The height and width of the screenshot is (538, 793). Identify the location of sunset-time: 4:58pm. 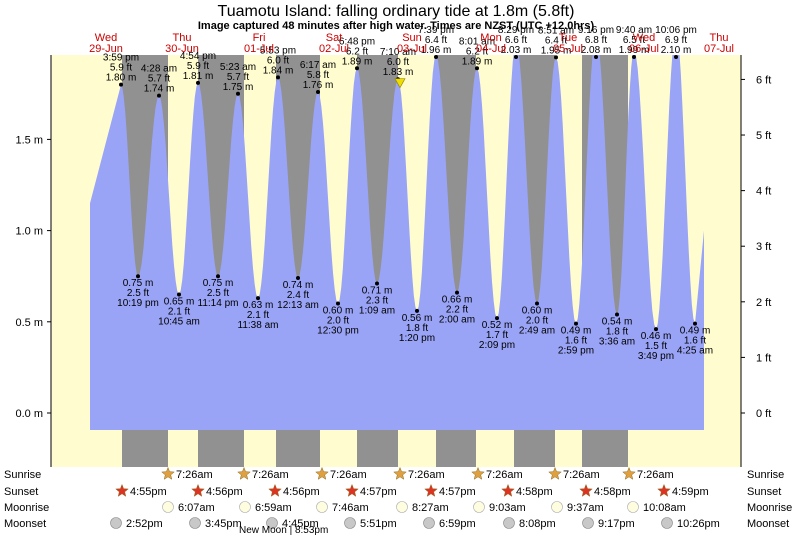
(534, 492).